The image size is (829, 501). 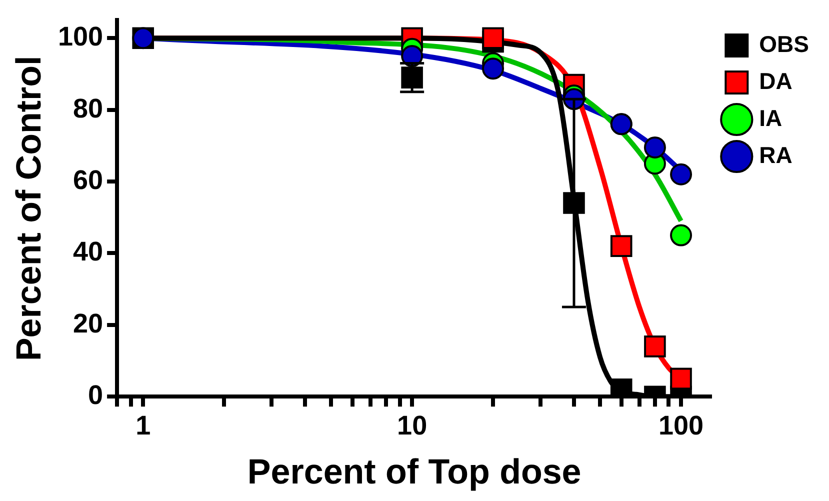 What do you see at coordinates (784, 43) in the screenshot?
I see `legend-label: OBS` at bounding box center [784, 43].